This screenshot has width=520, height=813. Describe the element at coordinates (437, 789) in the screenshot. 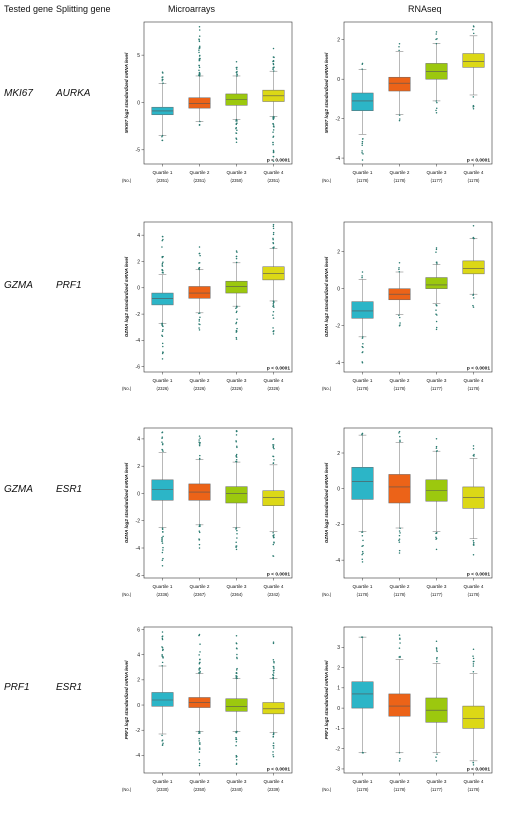

I see `sample-count-label: (1177)` at that location.